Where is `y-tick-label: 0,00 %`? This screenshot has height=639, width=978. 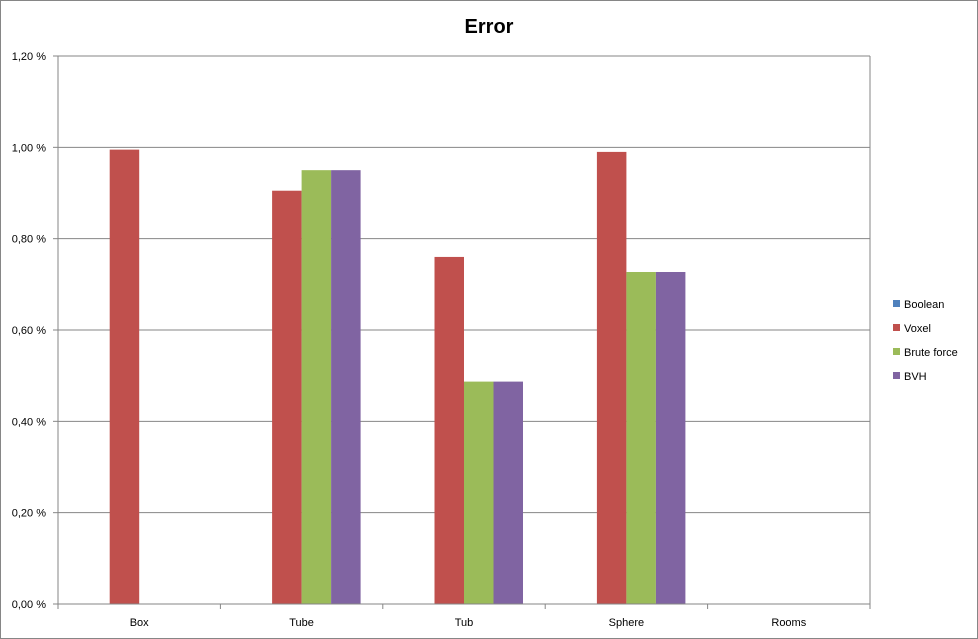 y-tick-label: 0,00 % is located at coordinates (29, 605).